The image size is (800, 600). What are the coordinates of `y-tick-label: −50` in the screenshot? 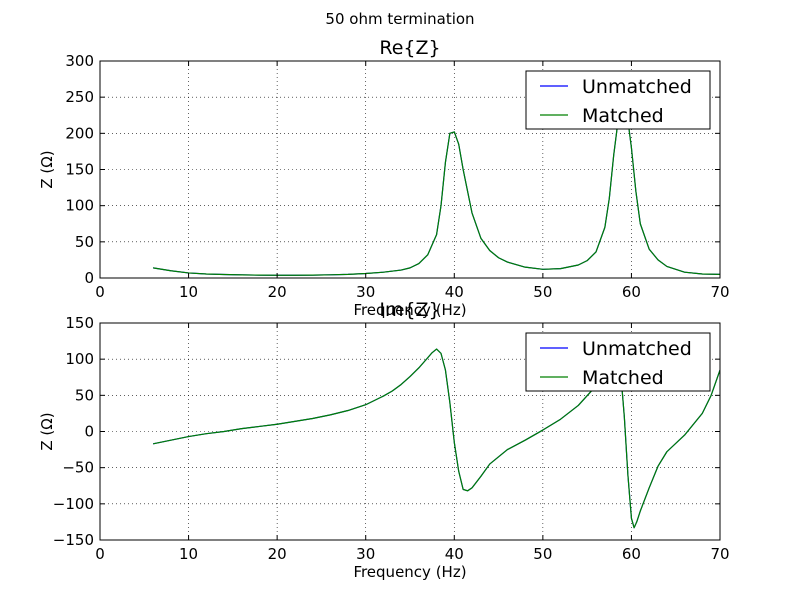 It's located at (78, 468).